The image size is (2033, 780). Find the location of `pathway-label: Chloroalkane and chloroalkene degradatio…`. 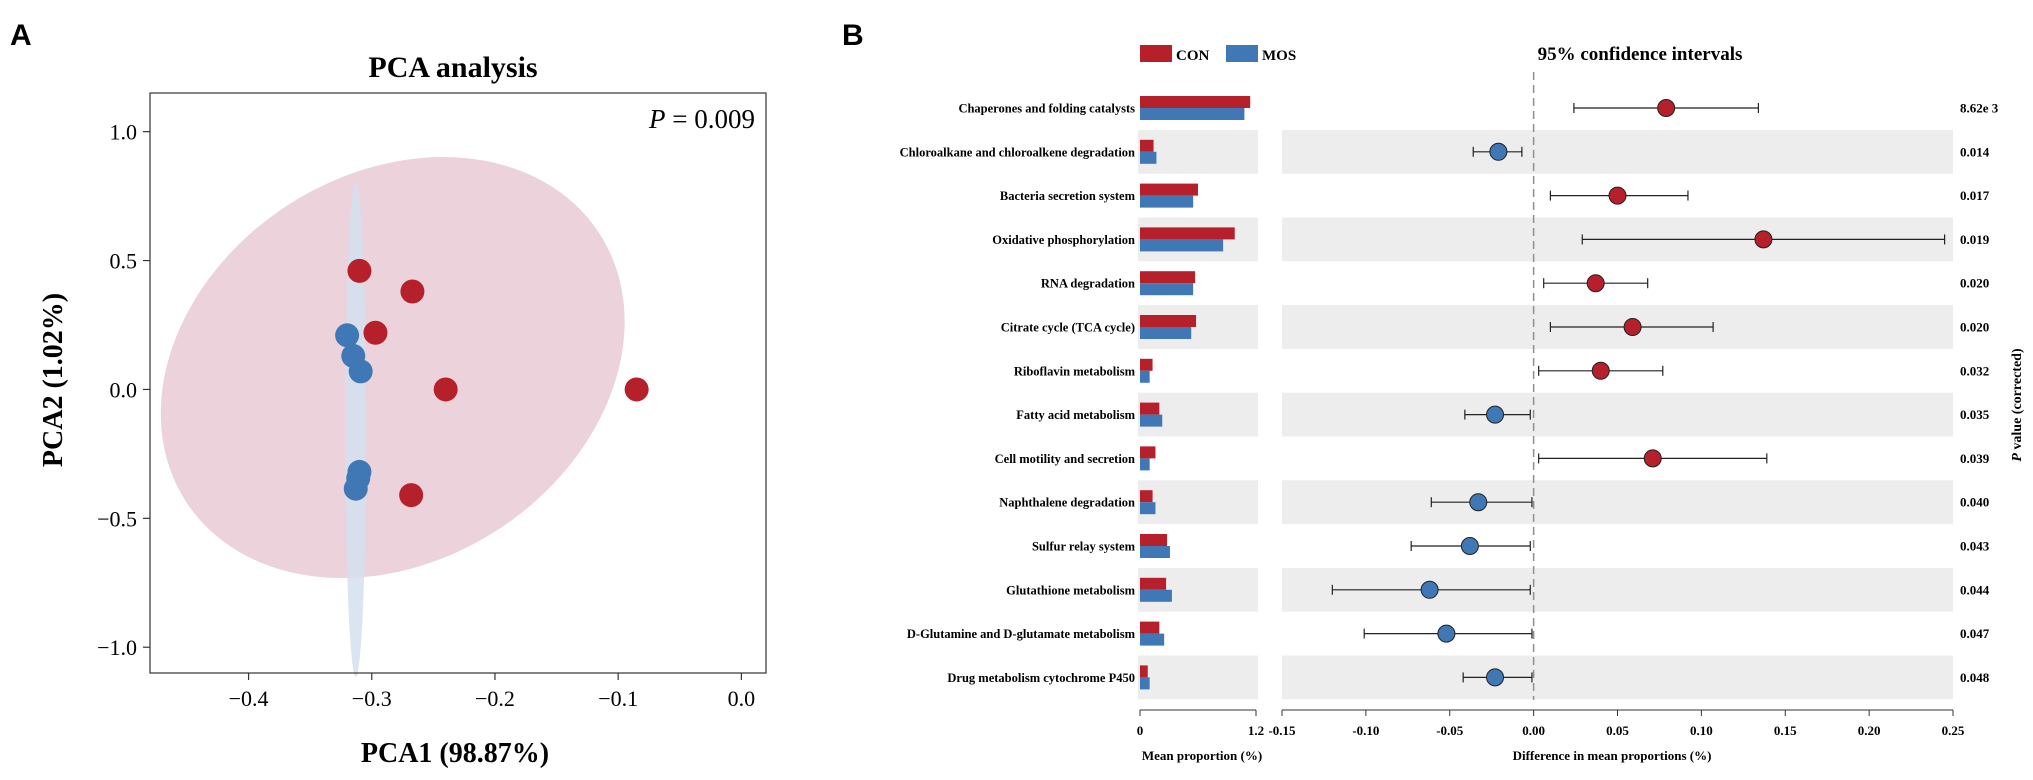

pathway-label: Chloroalkane and chloroalkene degradatio… is located at coordinates (1017, 152).